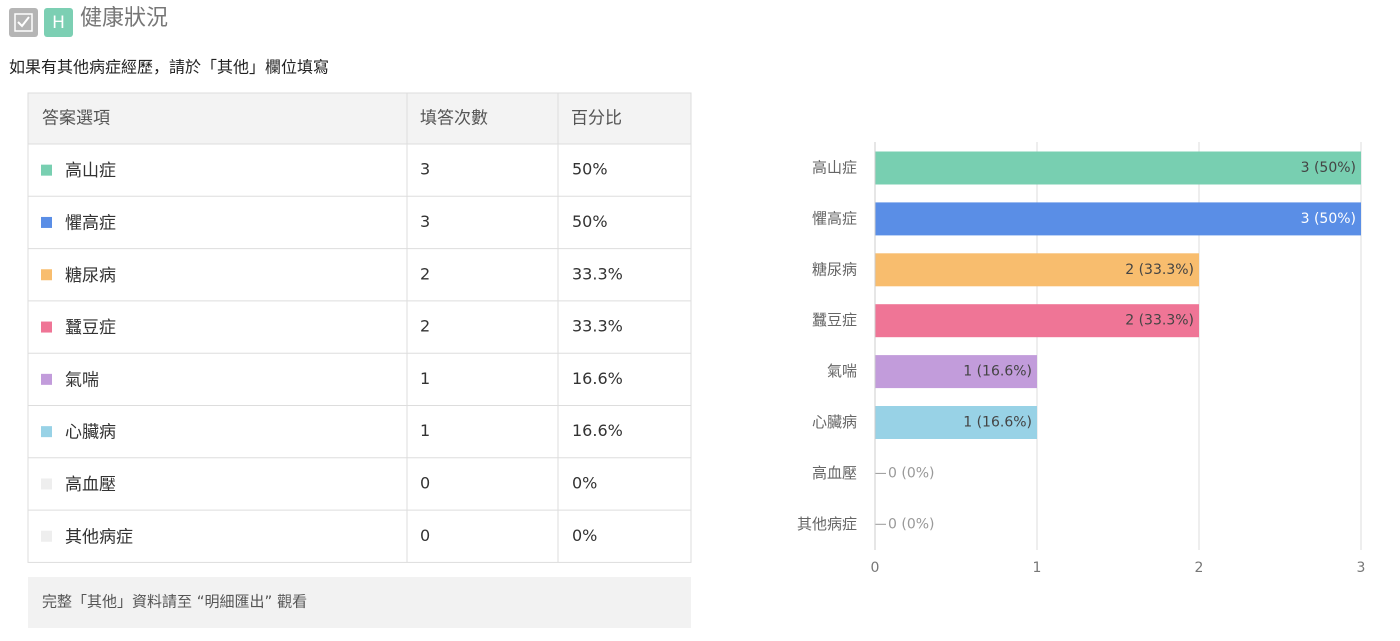  What do you see at coordinates (1199, 568) in the screenshot?
I see `x-tick-label: 2` at bounding box center [1199, 568].